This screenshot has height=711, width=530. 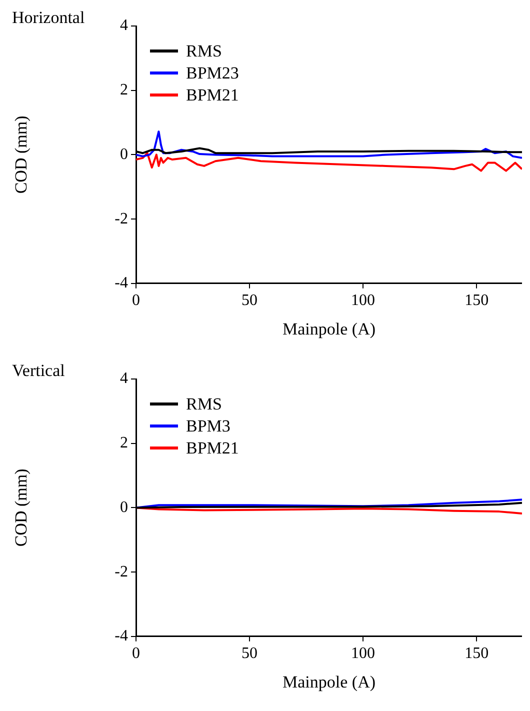 What do you see at coordinates (48, 18) in the screenshot?
I see `chart-title: Horizontal` at bounding box center [48, 18].